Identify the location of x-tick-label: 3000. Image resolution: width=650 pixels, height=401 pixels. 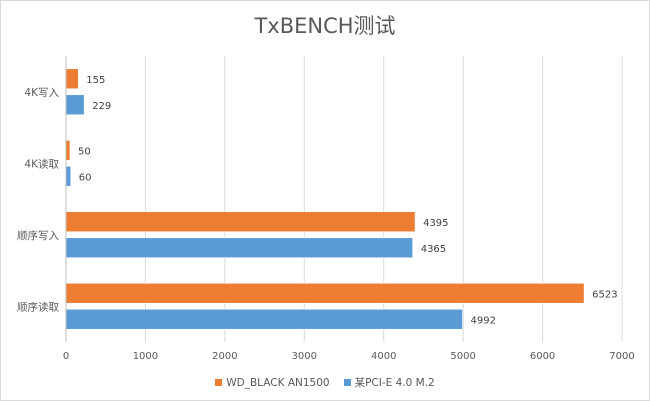
(304, 356).